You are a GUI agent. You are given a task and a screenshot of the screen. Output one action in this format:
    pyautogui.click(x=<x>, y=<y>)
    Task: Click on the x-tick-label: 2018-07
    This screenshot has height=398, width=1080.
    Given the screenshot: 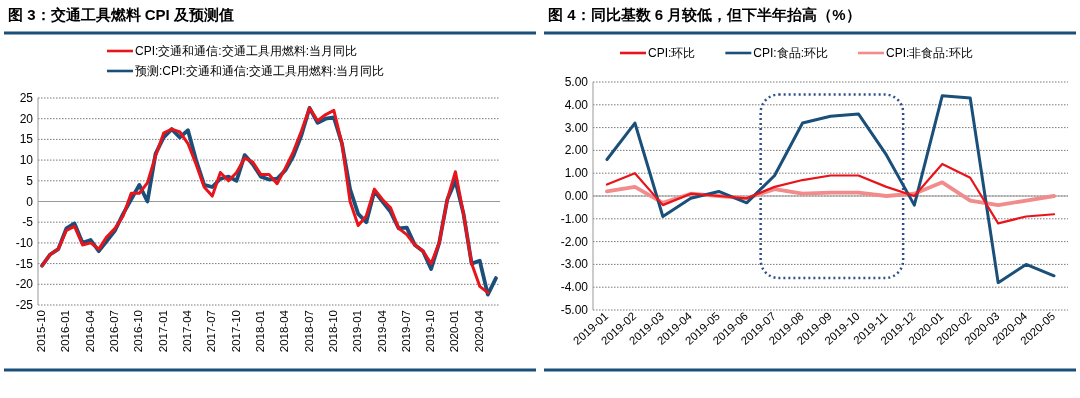 What is the action you would take?
    pyautogui.click(x=308, y=331)
    